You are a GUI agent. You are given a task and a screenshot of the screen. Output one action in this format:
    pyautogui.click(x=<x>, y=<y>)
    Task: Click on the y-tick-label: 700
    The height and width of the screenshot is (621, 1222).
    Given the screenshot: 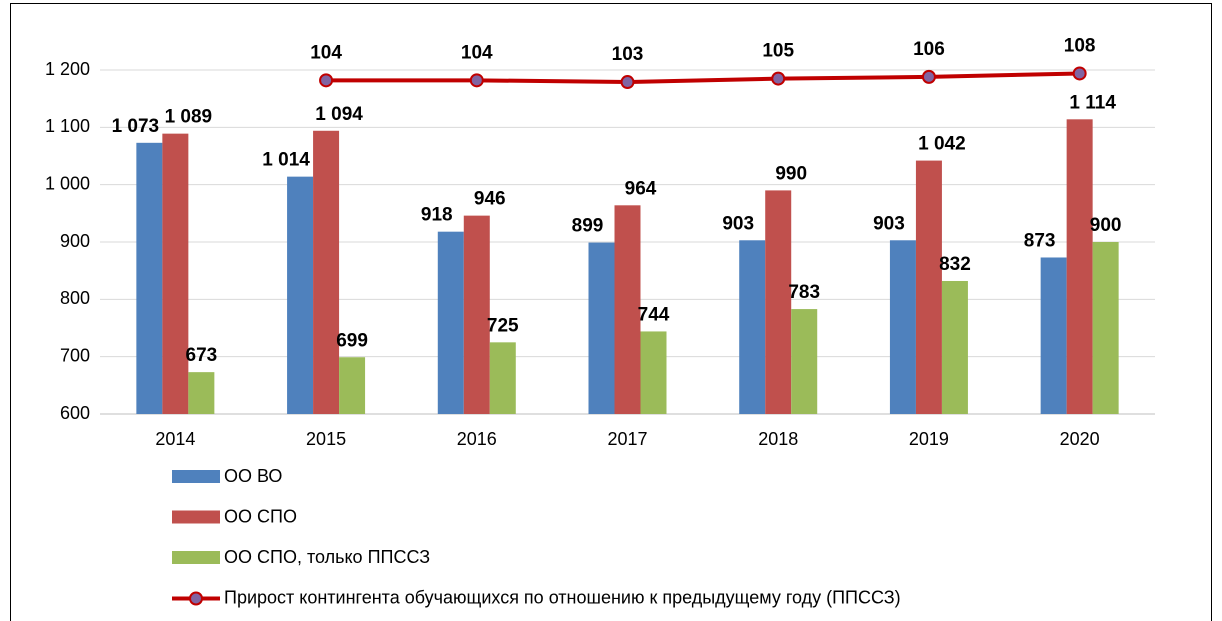 What is the action you would take?
    pyautogui.click(x=75, y=355)
    